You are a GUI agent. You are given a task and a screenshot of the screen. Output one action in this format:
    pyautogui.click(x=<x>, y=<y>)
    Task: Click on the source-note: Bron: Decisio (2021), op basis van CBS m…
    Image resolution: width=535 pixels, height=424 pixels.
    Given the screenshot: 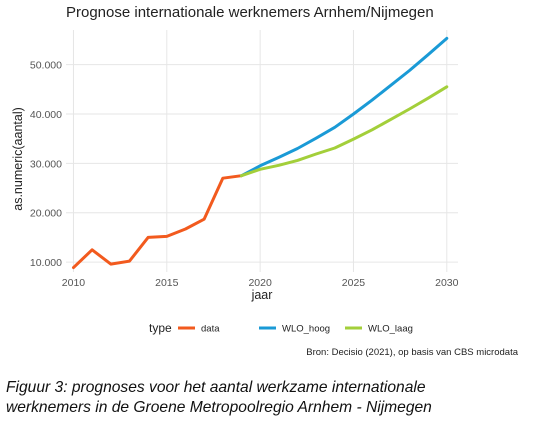 What is the action you would take?
    pyautogui.click(x=412, y=352)
    